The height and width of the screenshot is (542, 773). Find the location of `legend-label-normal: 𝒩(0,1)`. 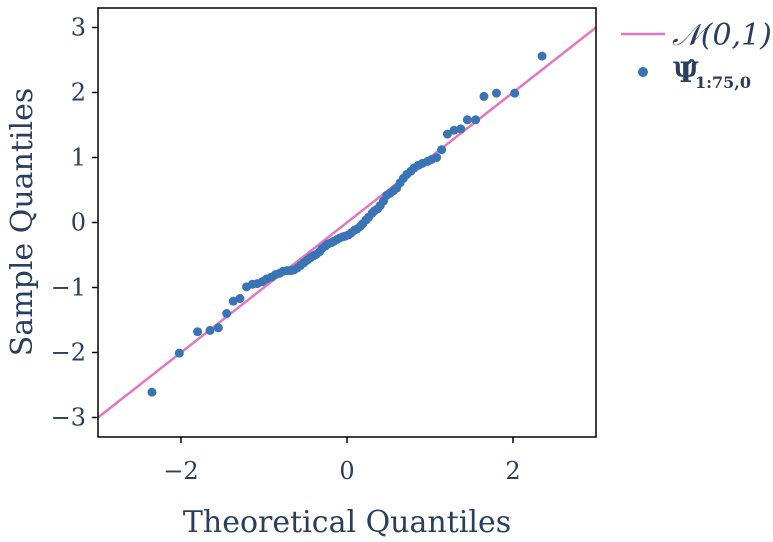

legend-label-normal: 𝒩(0,1) is located at coordinates (722, 35).